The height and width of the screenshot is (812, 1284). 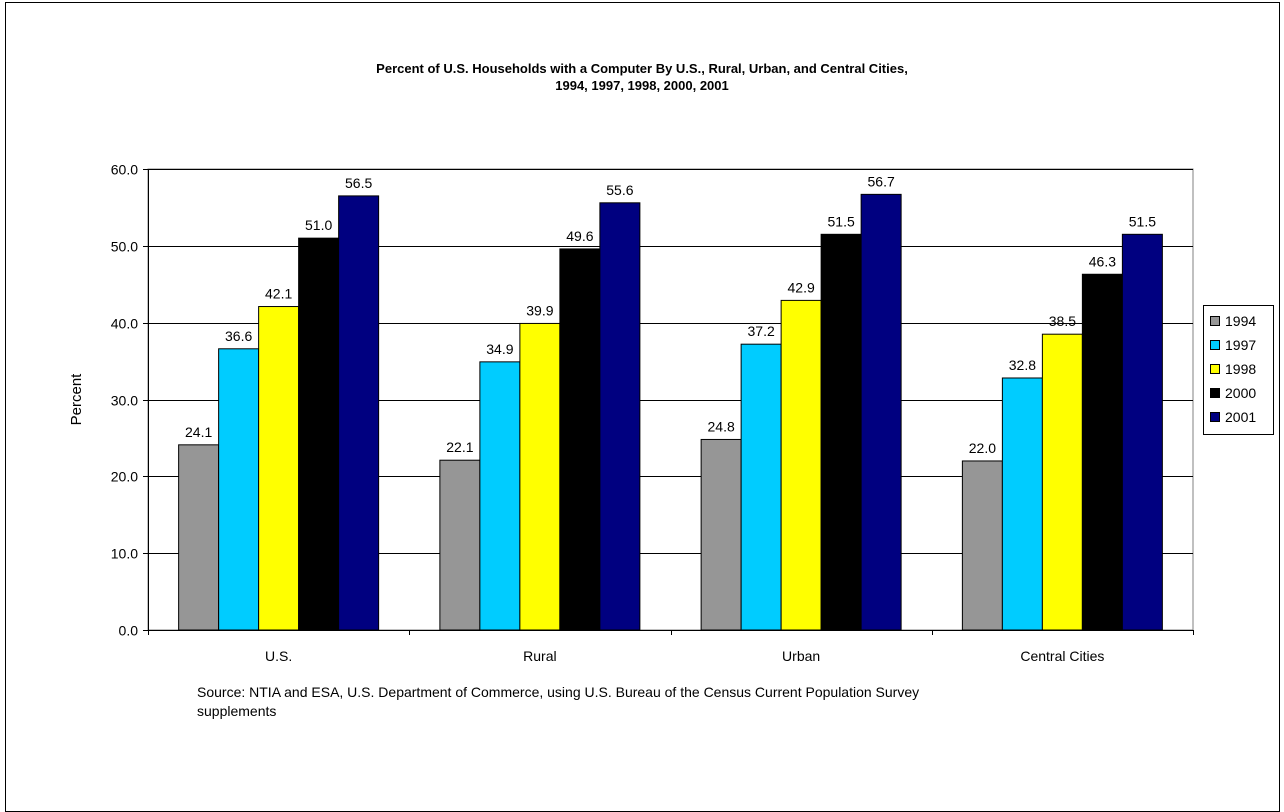 I want to click on y-tick-label: 40.0, so click(x=124, y=324).